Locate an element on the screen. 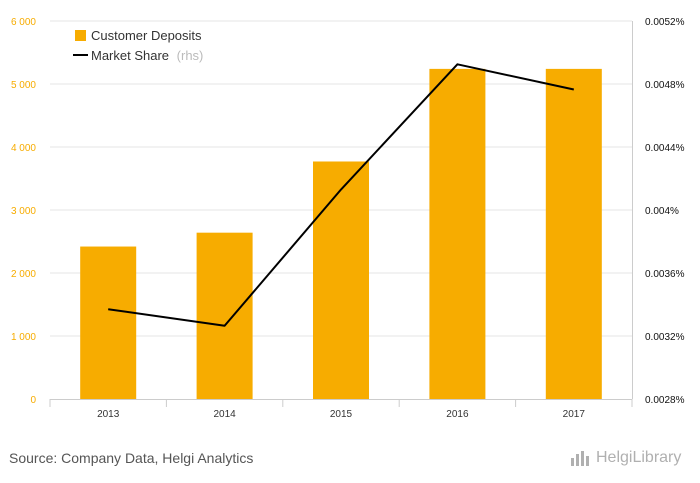  source-note: Source: Company Data, Helgi Analytics is located at coordinates (131, 458).